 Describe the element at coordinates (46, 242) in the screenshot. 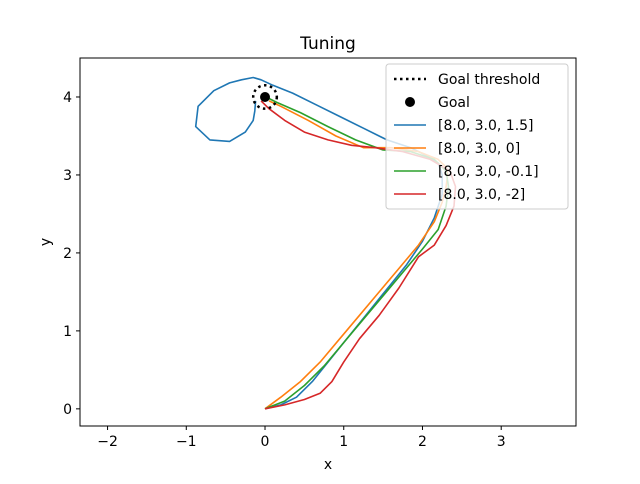

I see `y-axis-label: y` at that location.